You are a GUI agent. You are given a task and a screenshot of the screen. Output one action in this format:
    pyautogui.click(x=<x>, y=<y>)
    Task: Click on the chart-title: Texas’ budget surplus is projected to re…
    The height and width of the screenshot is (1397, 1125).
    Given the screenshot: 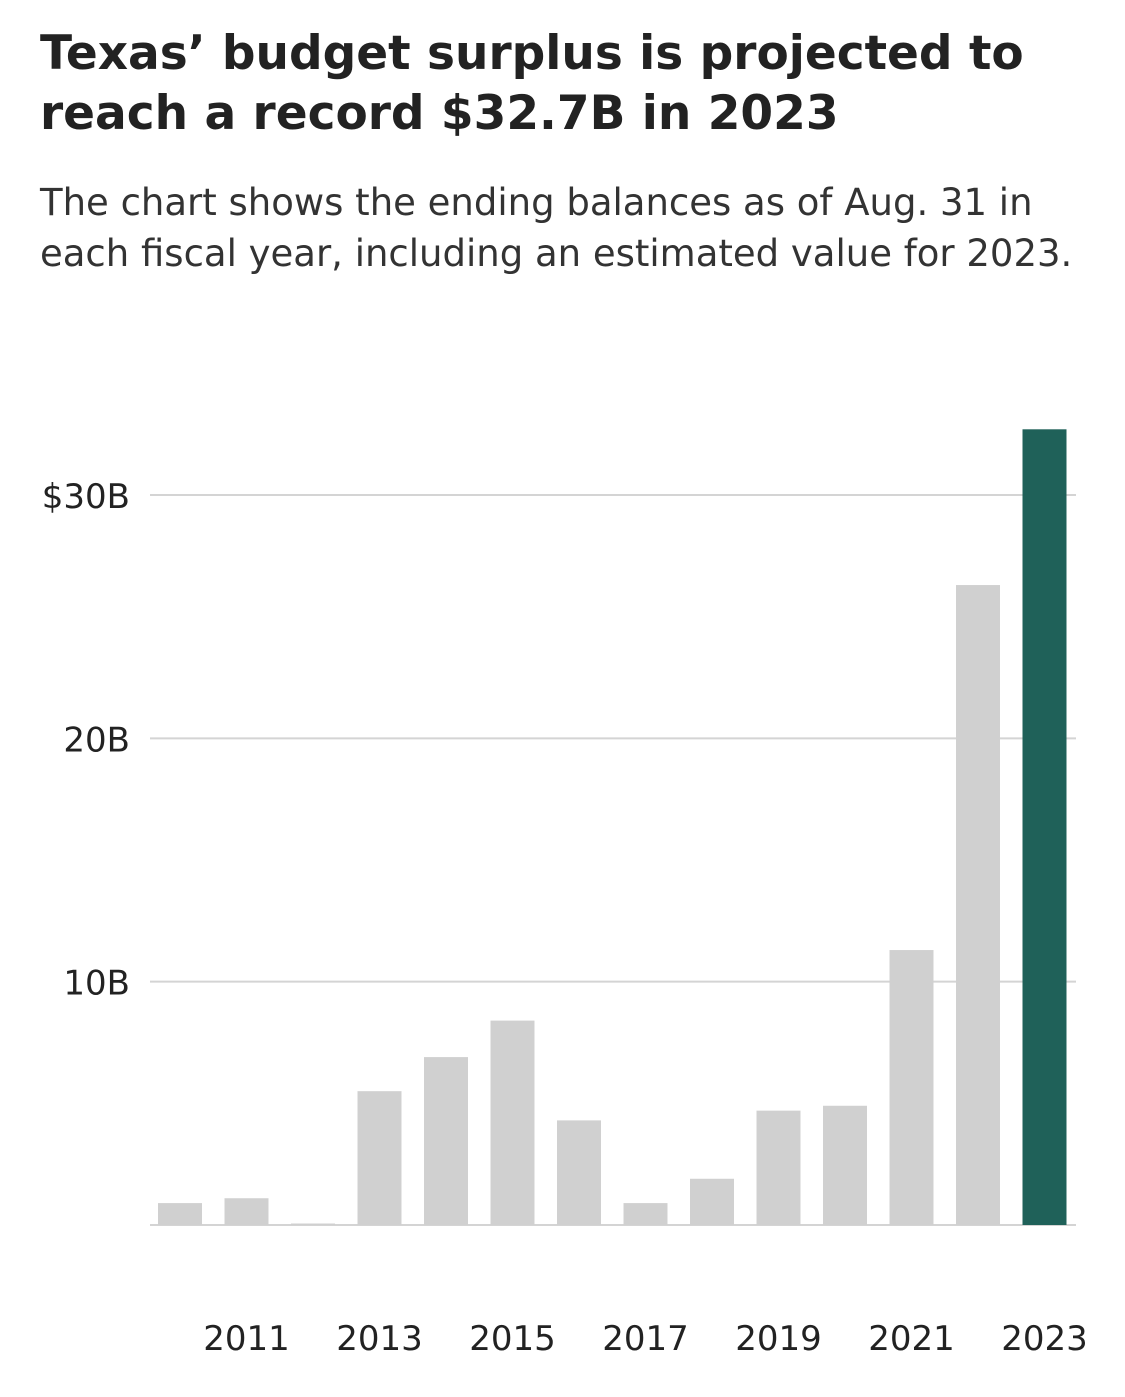 What is the action you would take?
    pyautogui.click(x=532, y=83)
    